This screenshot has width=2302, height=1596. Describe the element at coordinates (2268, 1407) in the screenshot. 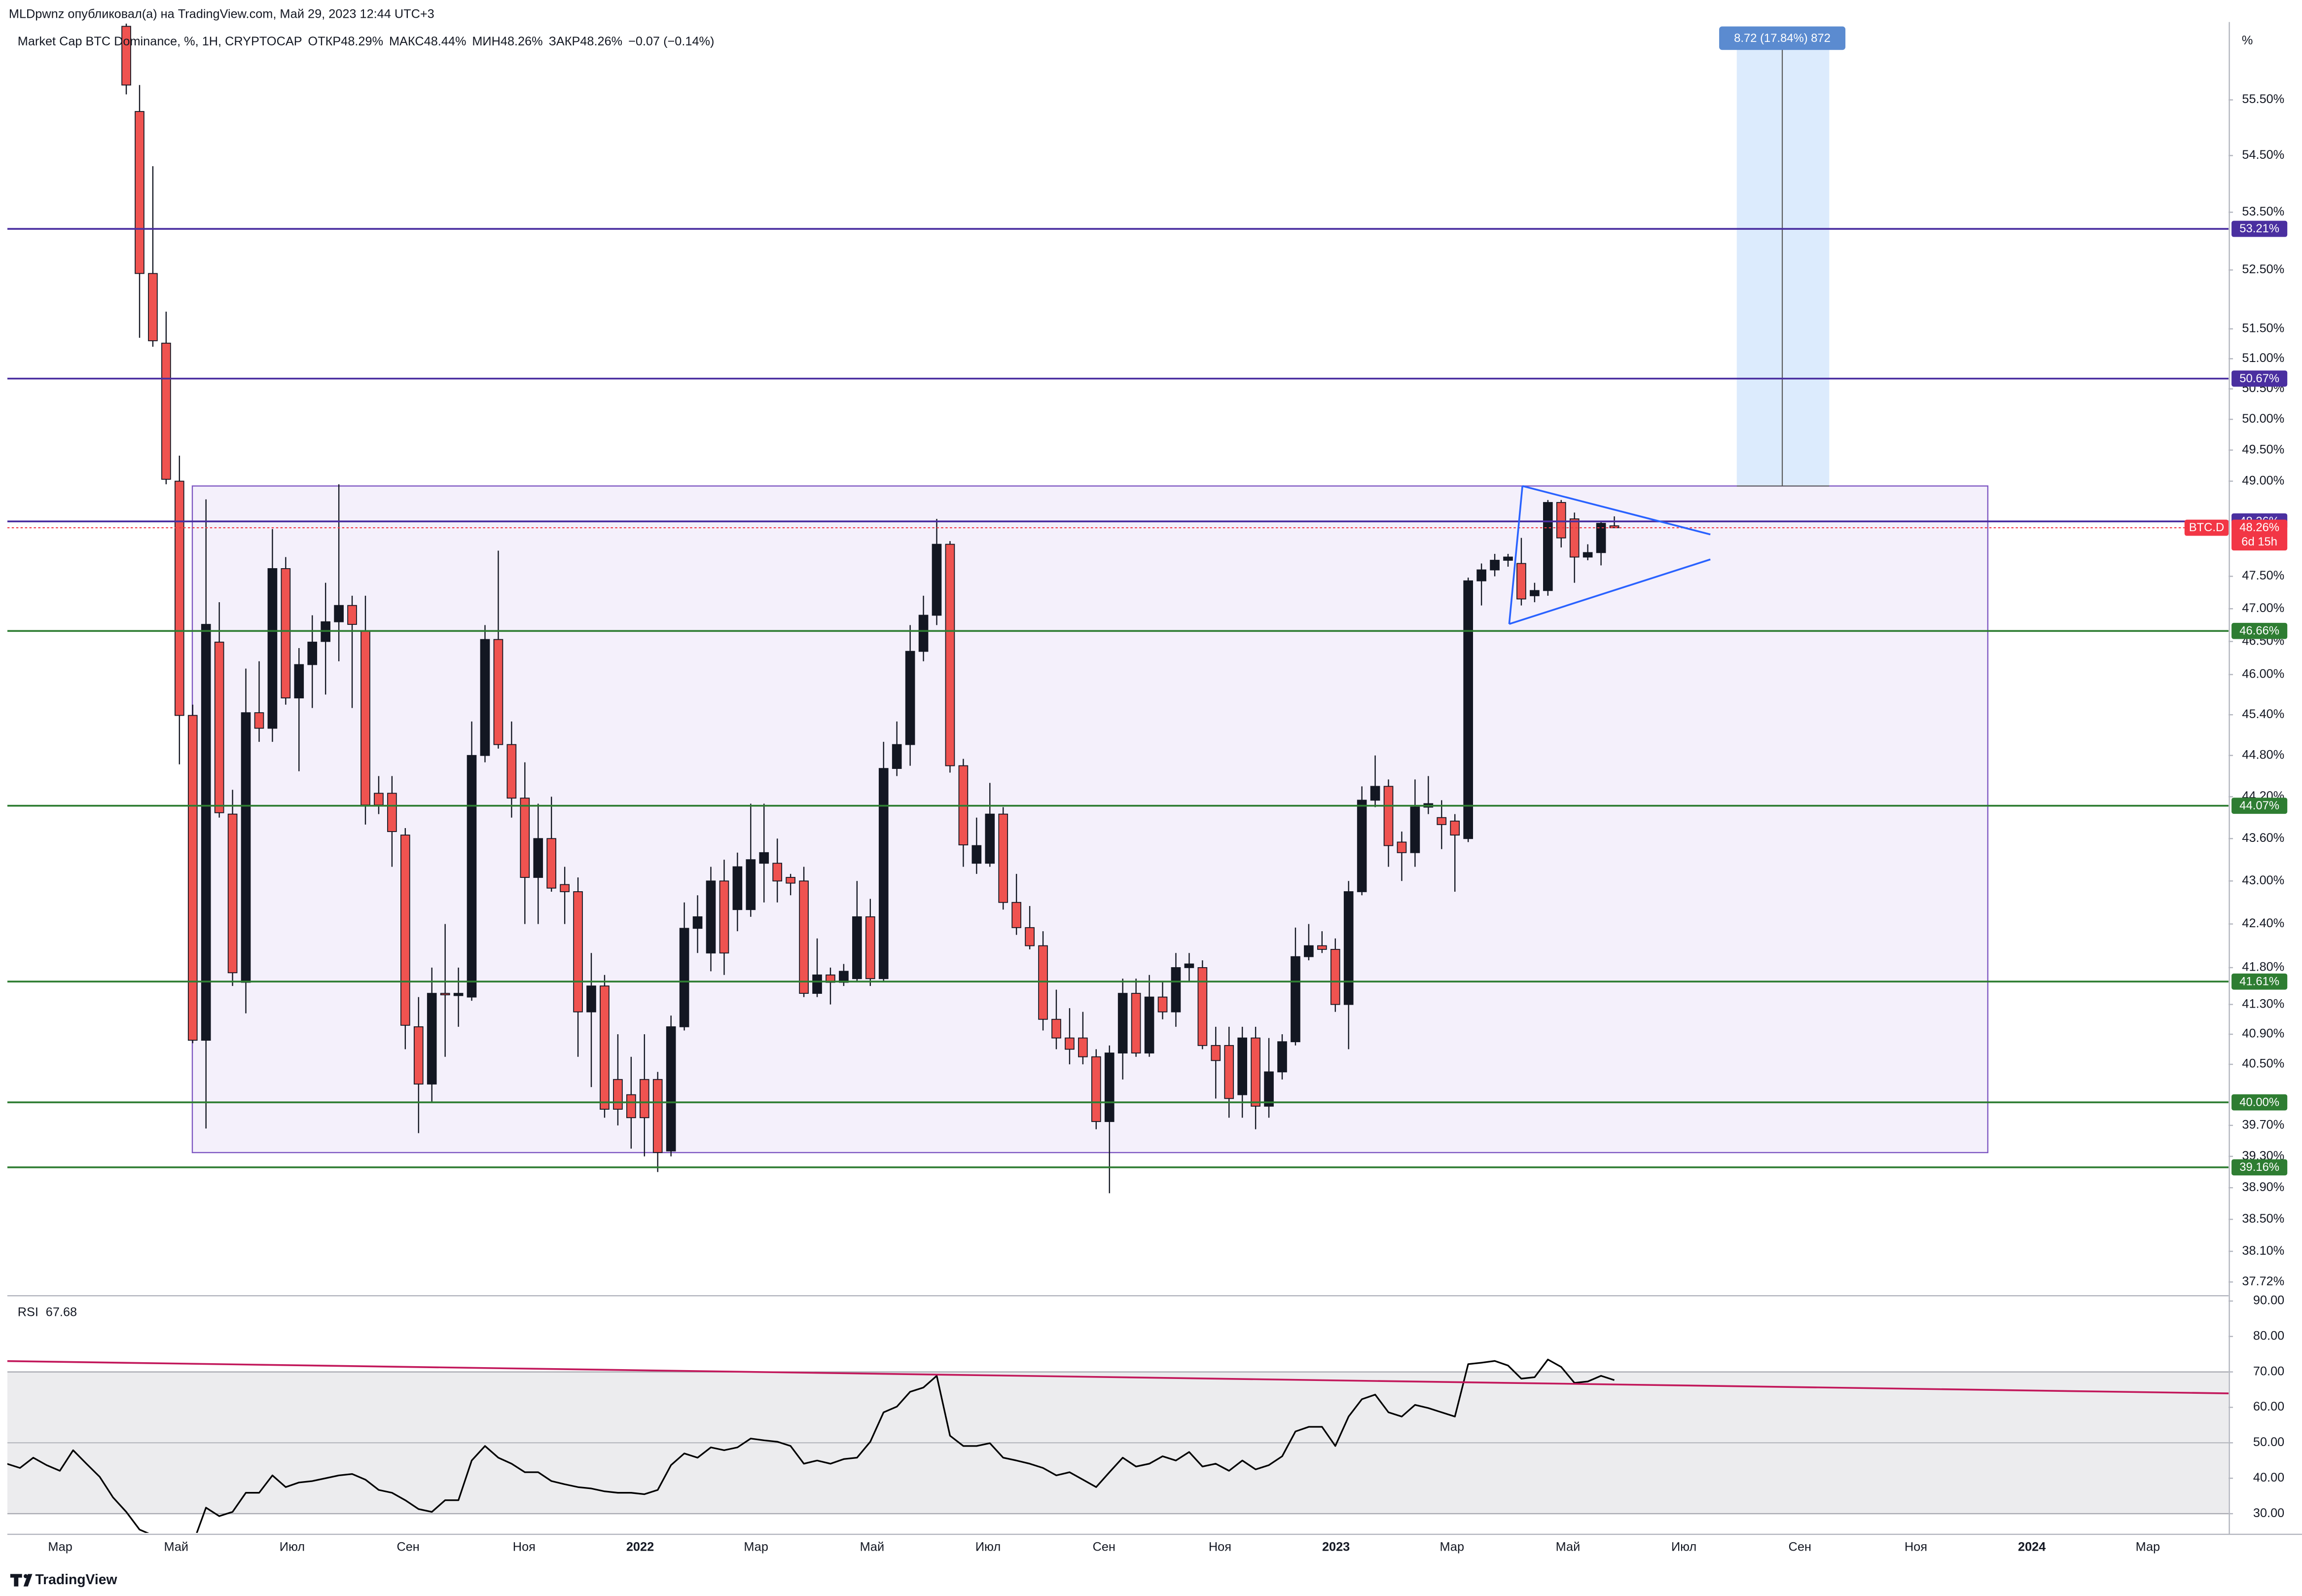

I see `rsi-y-tick-label: 60.00` at that location.